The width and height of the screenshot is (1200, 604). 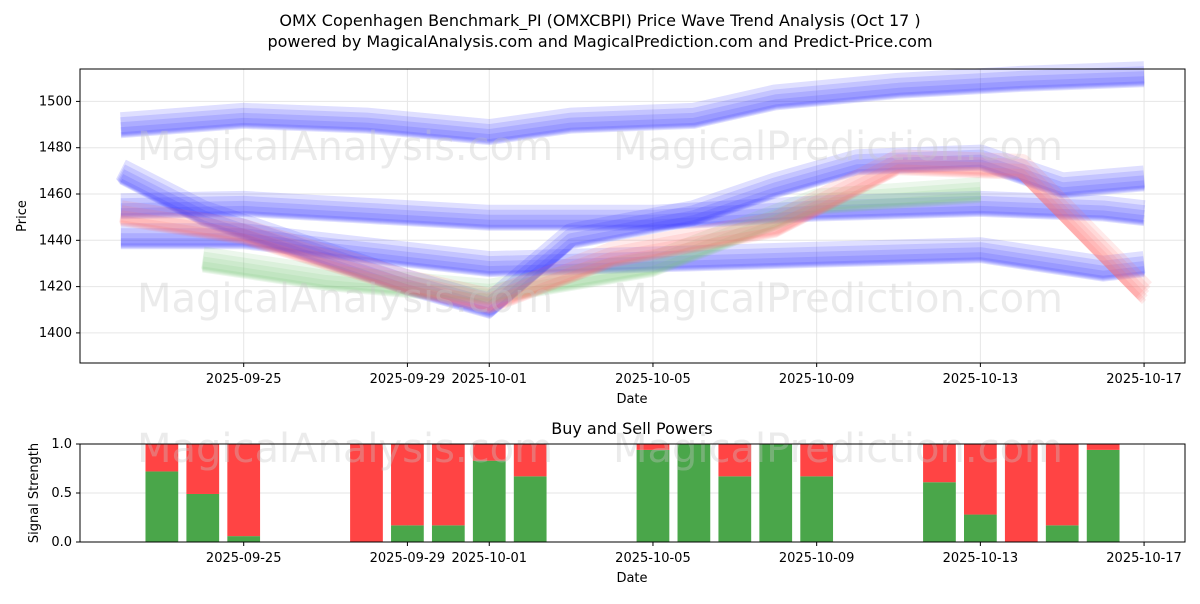 What do you see at coordinates (55, 194) in the screenshot?
I see `price-y-tick-label: 1460` at bounding box center [55, 194].